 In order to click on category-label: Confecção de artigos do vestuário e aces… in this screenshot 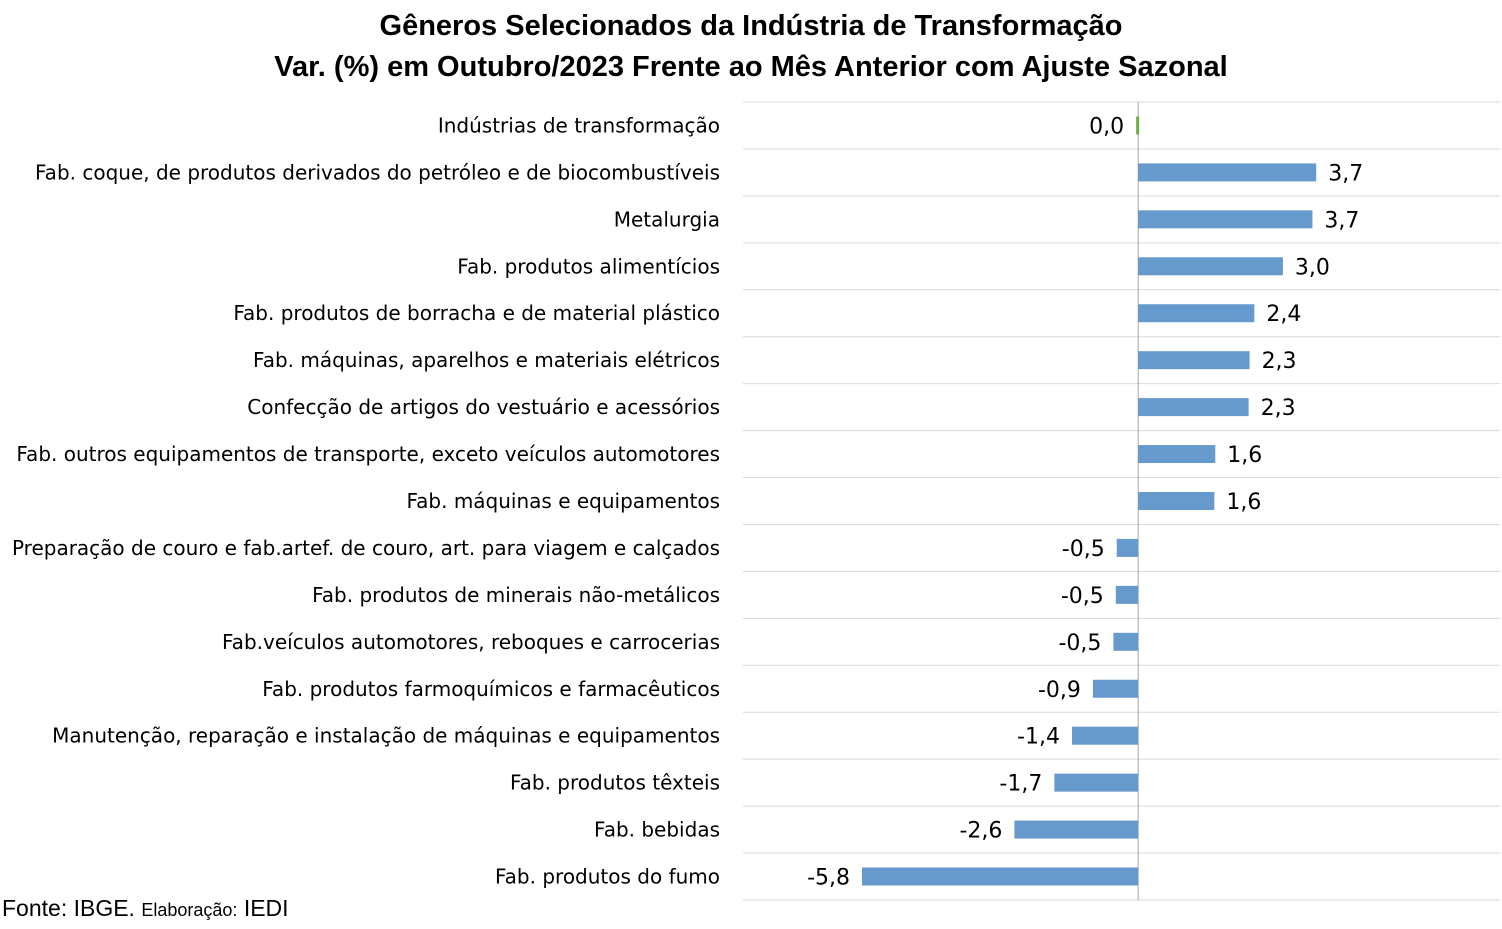, I will do `click(483, 407)`.